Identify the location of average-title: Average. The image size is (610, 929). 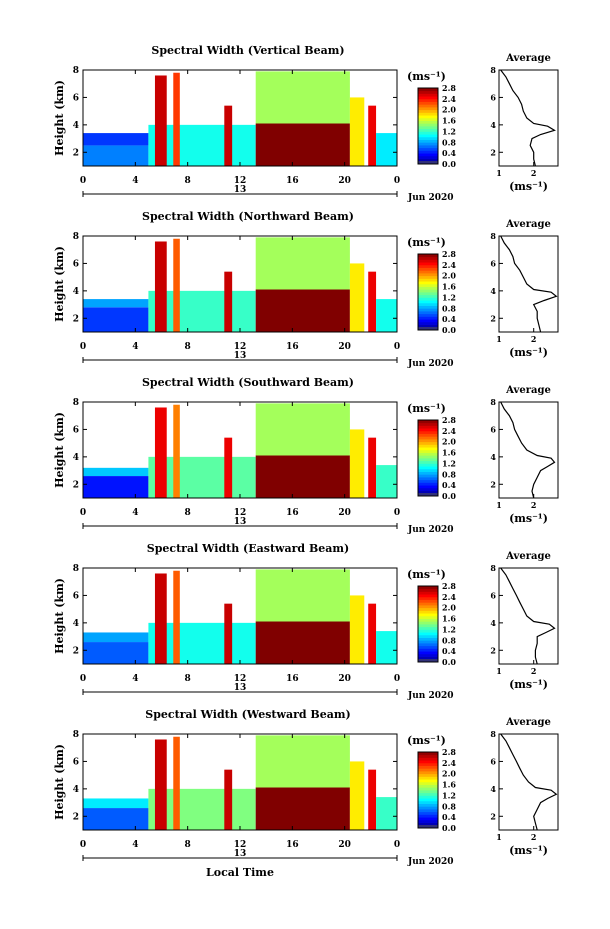
(528, 224).